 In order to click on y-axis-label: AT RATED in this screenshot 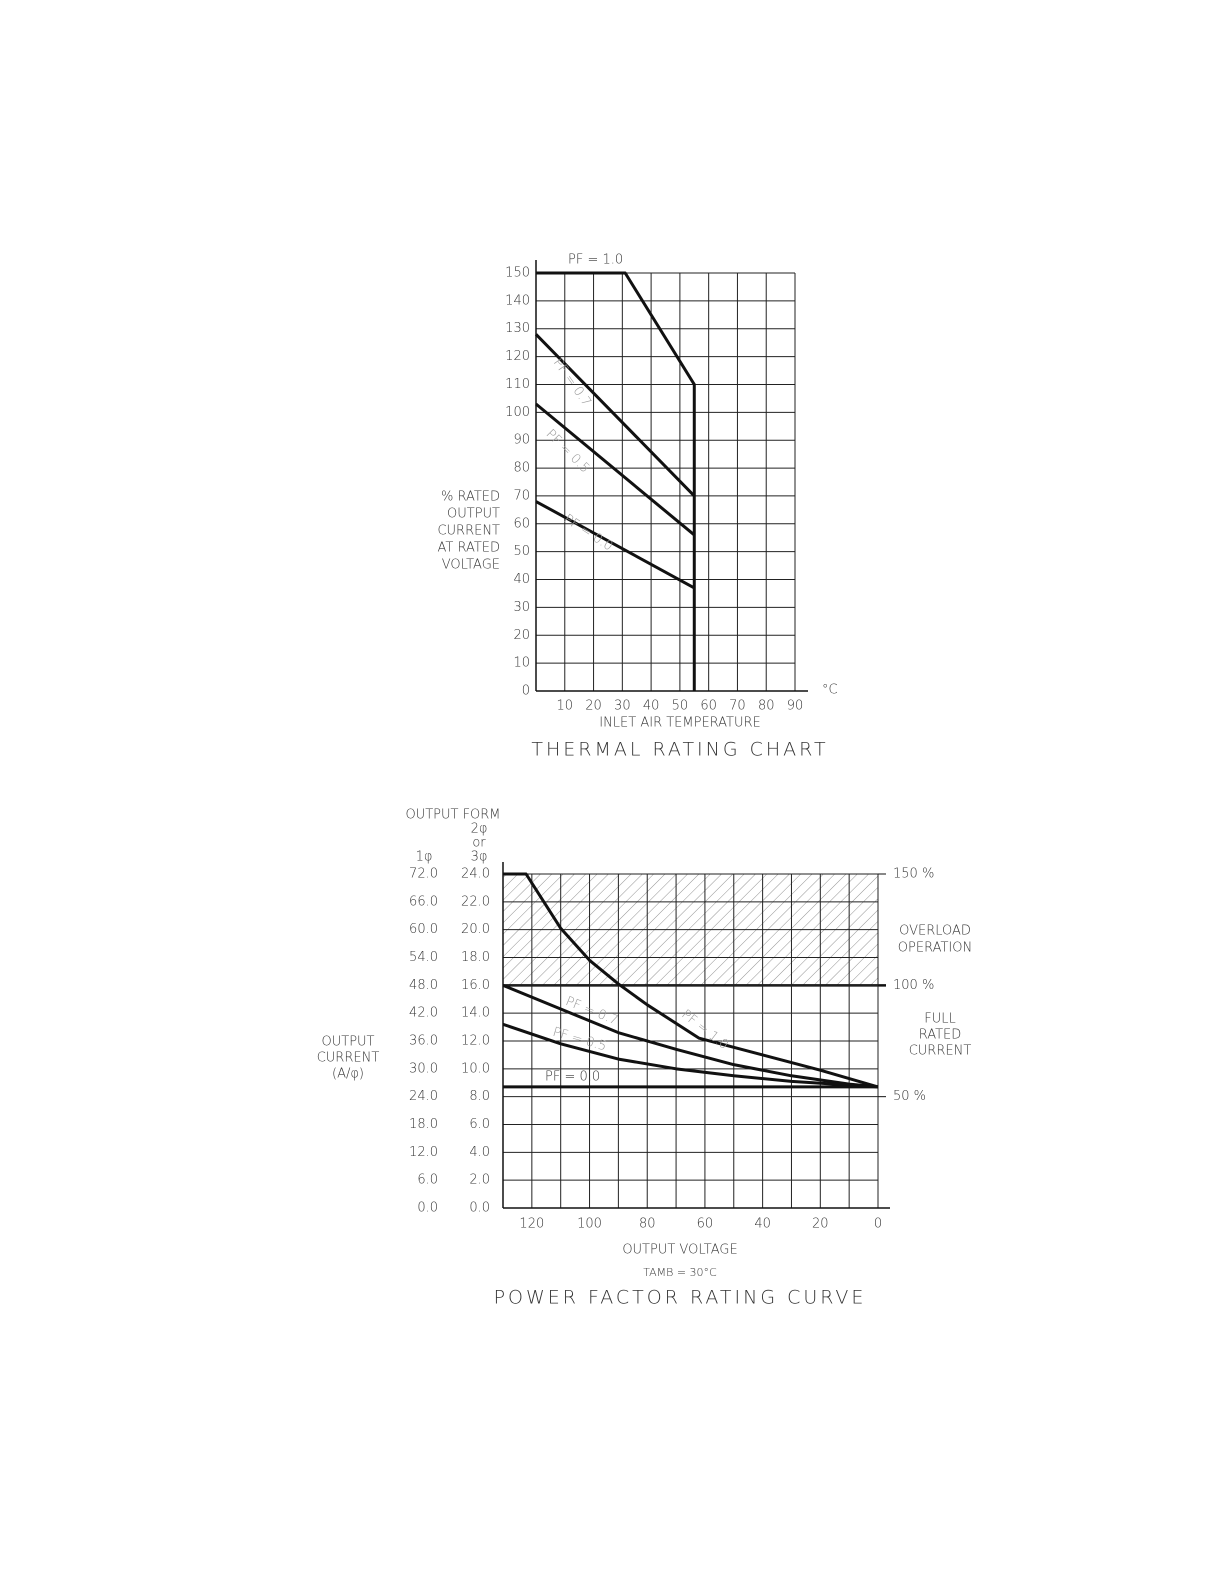, I will do `click(468, 548)`.